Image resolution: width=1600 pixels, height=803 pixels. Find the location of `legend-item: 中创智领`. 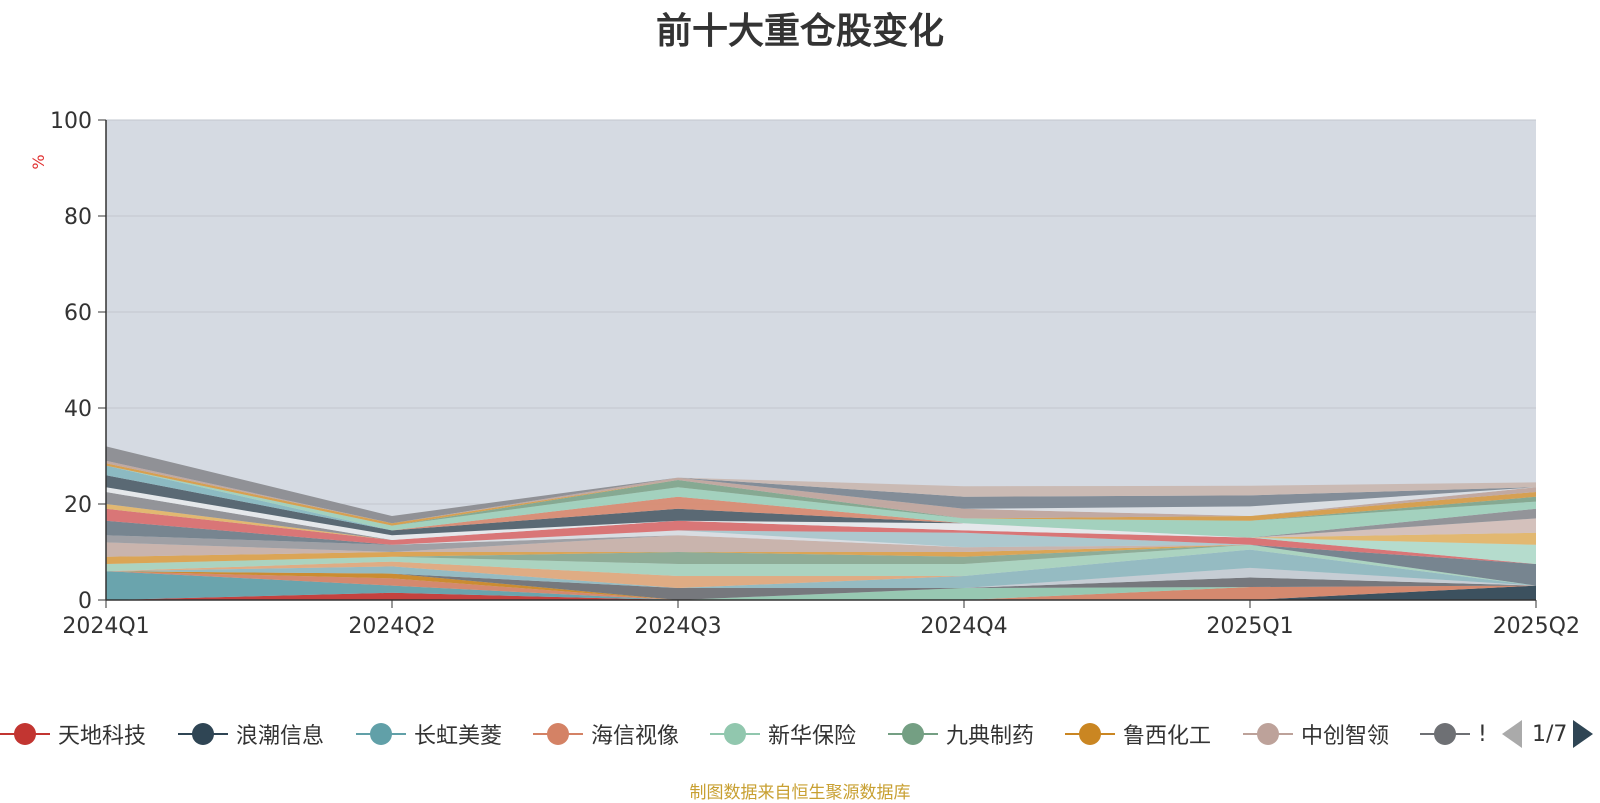

legend-item: 中创智领 is located at coordinates (1316, 734).